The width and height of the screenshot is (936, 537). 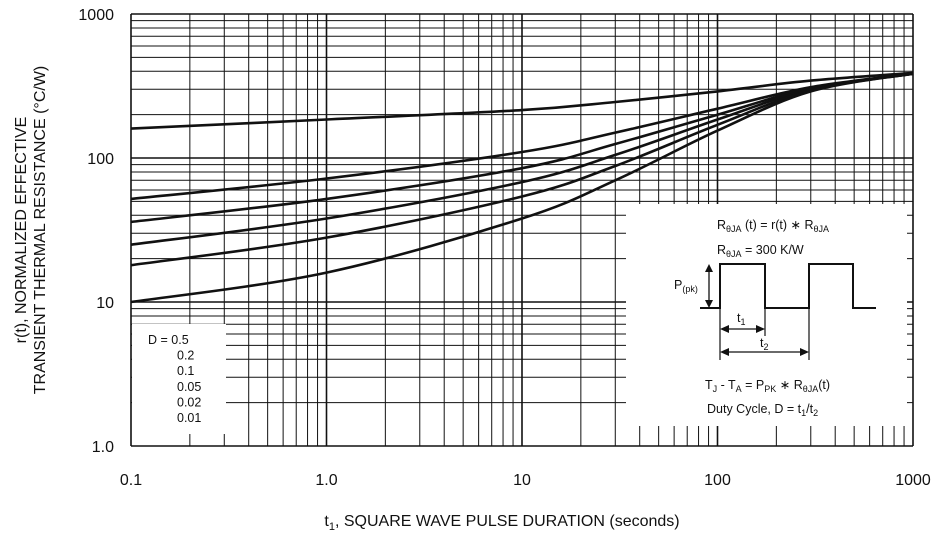 I want to click on legend-box, so click(x=179, y=379).